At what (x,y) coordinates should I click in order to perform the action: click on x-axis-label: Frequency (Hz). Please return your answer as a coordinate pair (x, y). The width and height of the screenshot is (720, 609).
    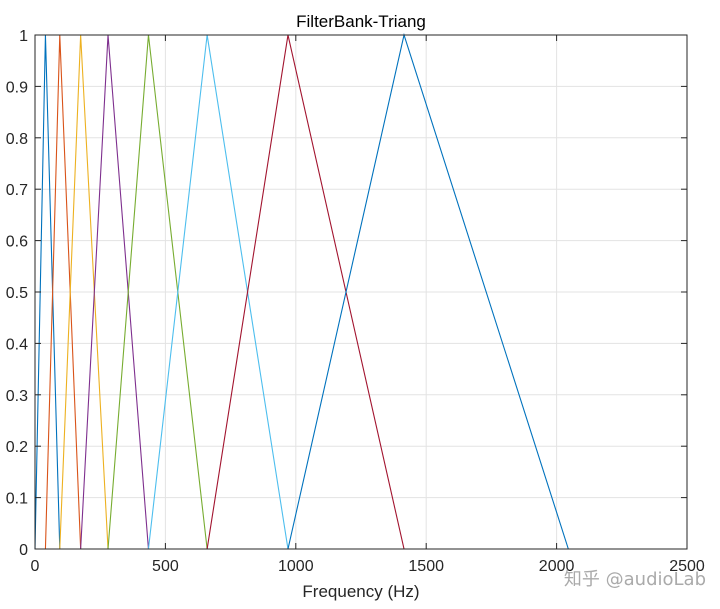
    Looking at the image, I should click on (360, 591).